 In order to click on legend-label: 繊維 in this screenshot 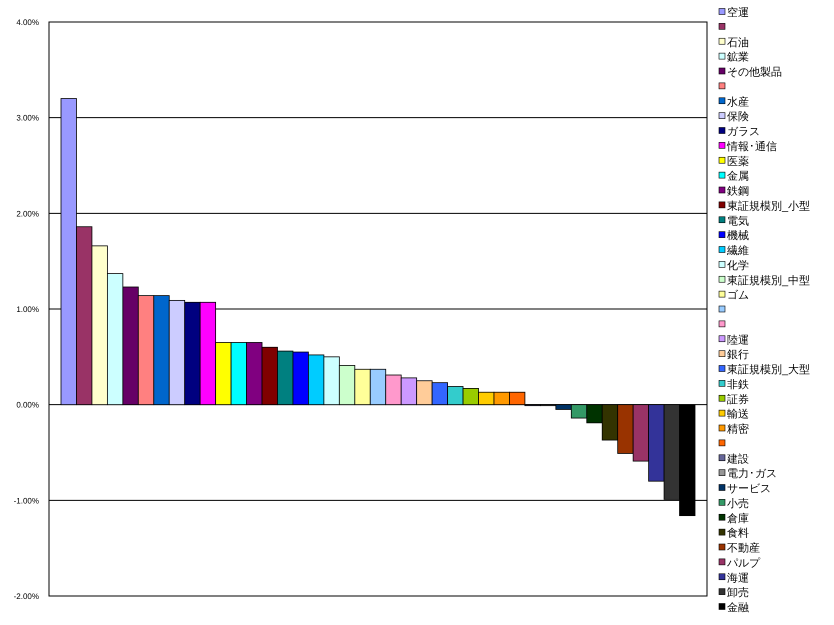, I will do `click(737, 250)`.